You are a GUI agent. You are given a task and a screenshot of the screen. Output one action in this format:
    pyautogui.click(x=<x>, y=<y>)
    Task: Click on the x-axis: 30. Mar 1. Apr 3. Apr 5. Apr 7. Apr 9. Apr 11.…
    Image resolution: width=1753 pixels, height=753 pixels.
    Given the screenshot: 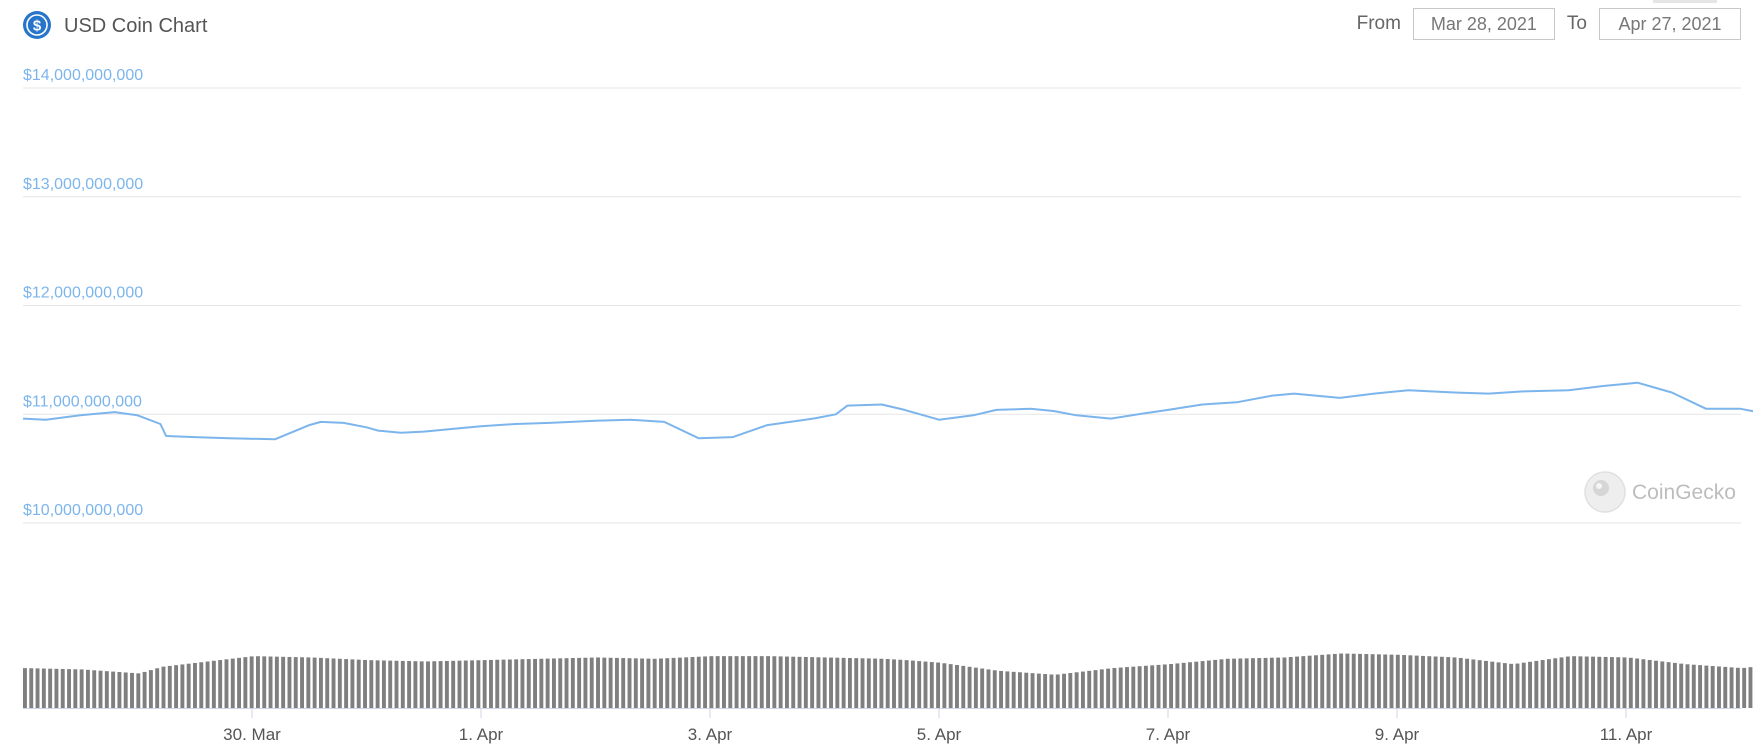 What is the action you would take?
    pyautogui.click(x=882, y=726)
    